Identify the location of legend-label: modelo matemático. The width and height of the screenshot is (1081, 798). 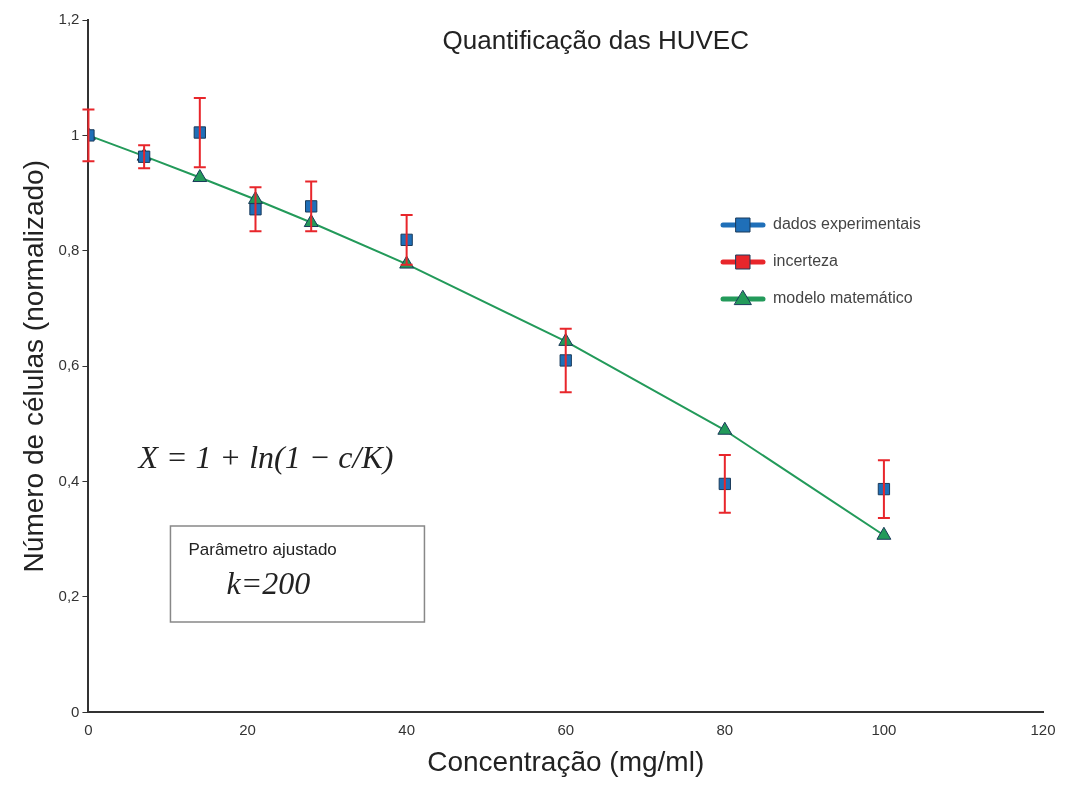
(843, 298).